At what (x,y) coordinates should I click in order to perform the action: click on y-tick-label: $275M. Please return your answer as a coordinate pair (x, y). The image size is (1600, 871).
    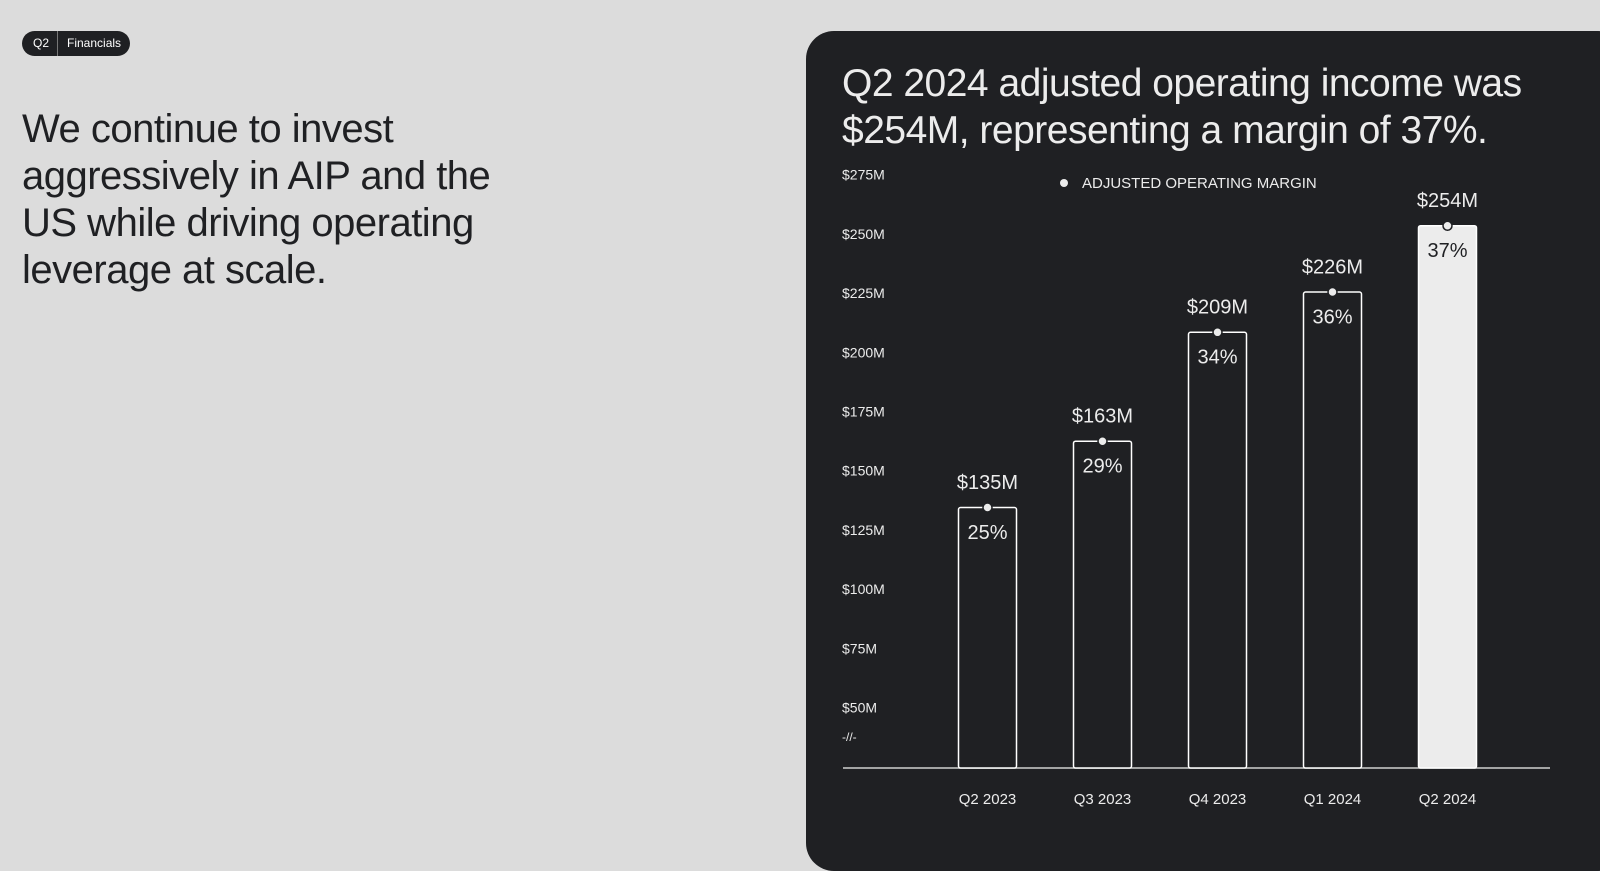
    Looking at the image, I should click on (863, 175).